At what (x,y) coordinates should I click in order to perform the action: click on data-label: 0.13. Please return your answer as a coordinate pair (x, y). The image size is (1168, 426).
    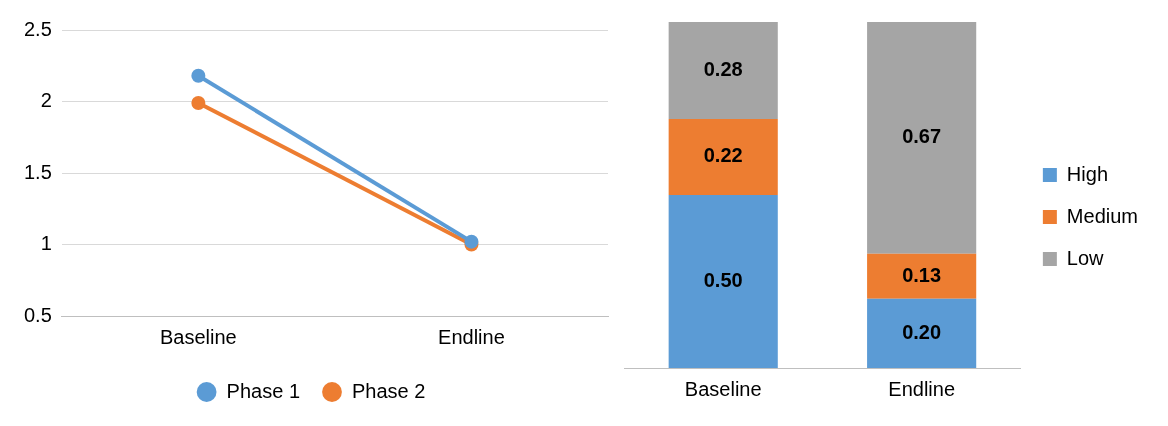
    Looking at the image, I should click on (922, 274).